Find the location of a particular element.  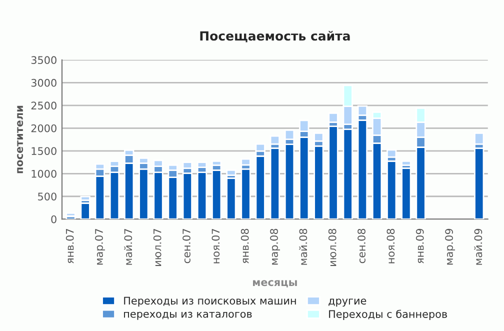

y-tick-label: 2500 is located at coordinates (43, 106).